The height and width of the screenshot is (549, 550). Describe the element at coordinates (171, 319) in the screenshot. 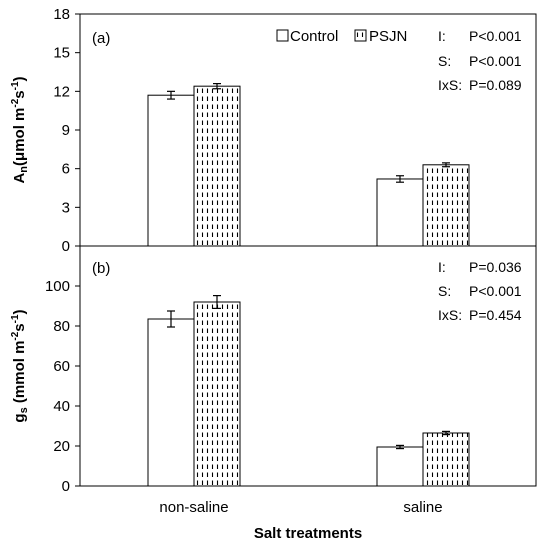

I see `panel-b-error-bar-control-non-saline` at that location.